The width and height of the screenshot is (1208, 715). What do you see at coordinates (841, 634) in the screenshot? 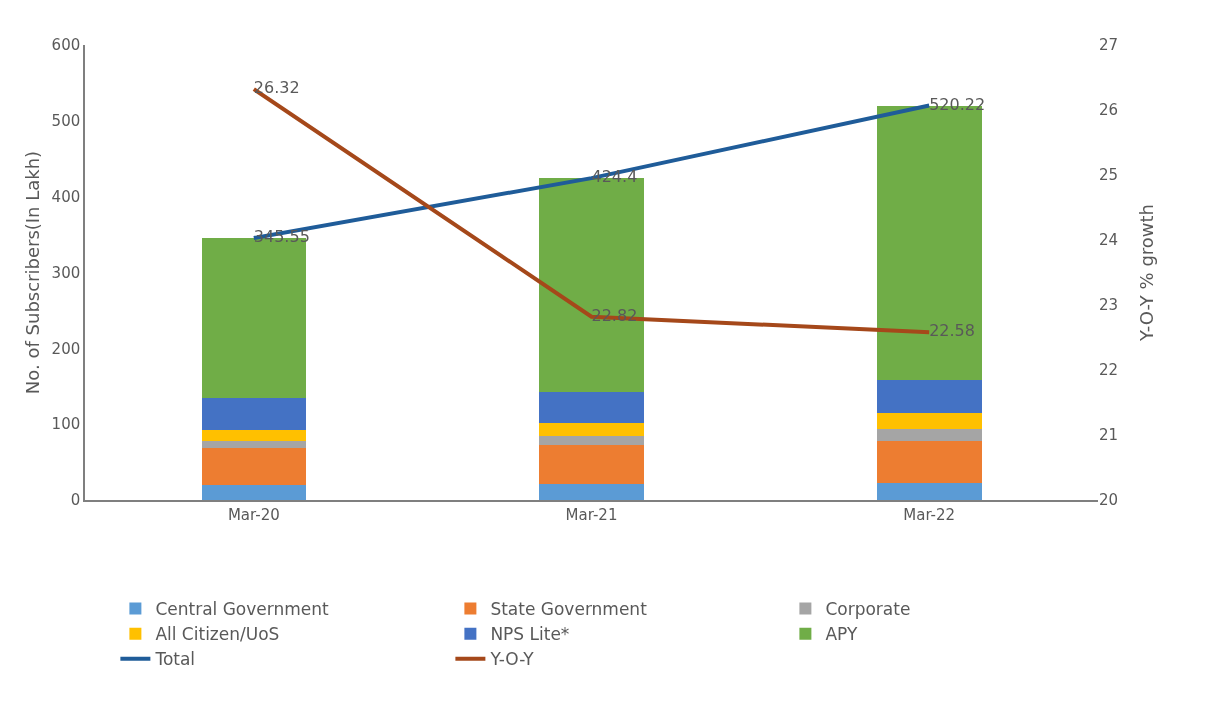
I see `legend-label: APY` at bounding box center [841, 634].